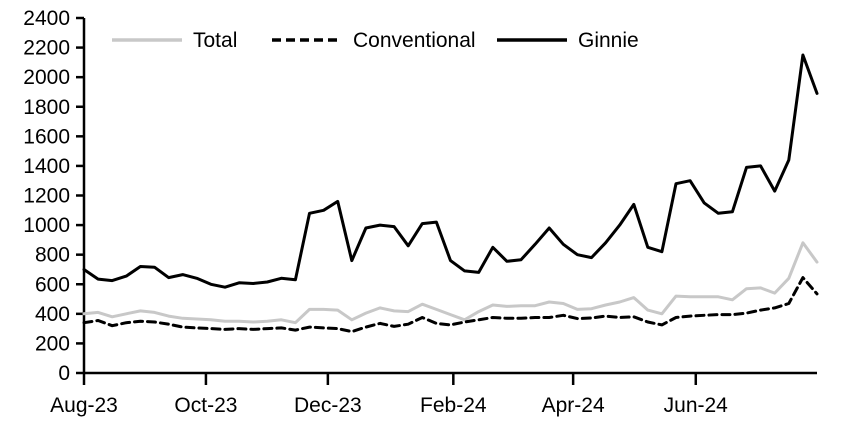 Image resolution: width=852 pixels, height=429 pixels. Describe the element at coordinates (608, 40) in the screenshot. I see `legend-label: Ginnie` at that location.